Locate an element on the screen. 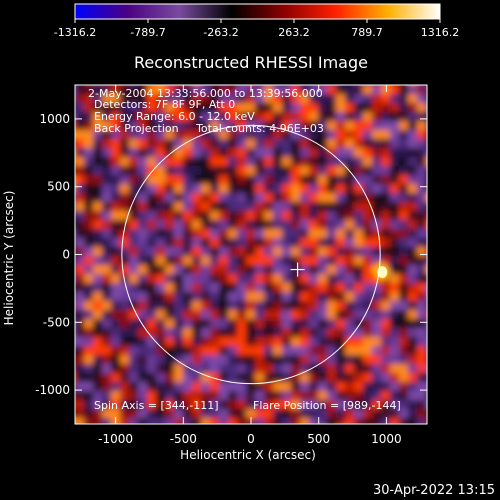 This screenshot has width=500, height=500. flare-position-label: Flare Position = [989,-144] is located at coordinates (327, 405).